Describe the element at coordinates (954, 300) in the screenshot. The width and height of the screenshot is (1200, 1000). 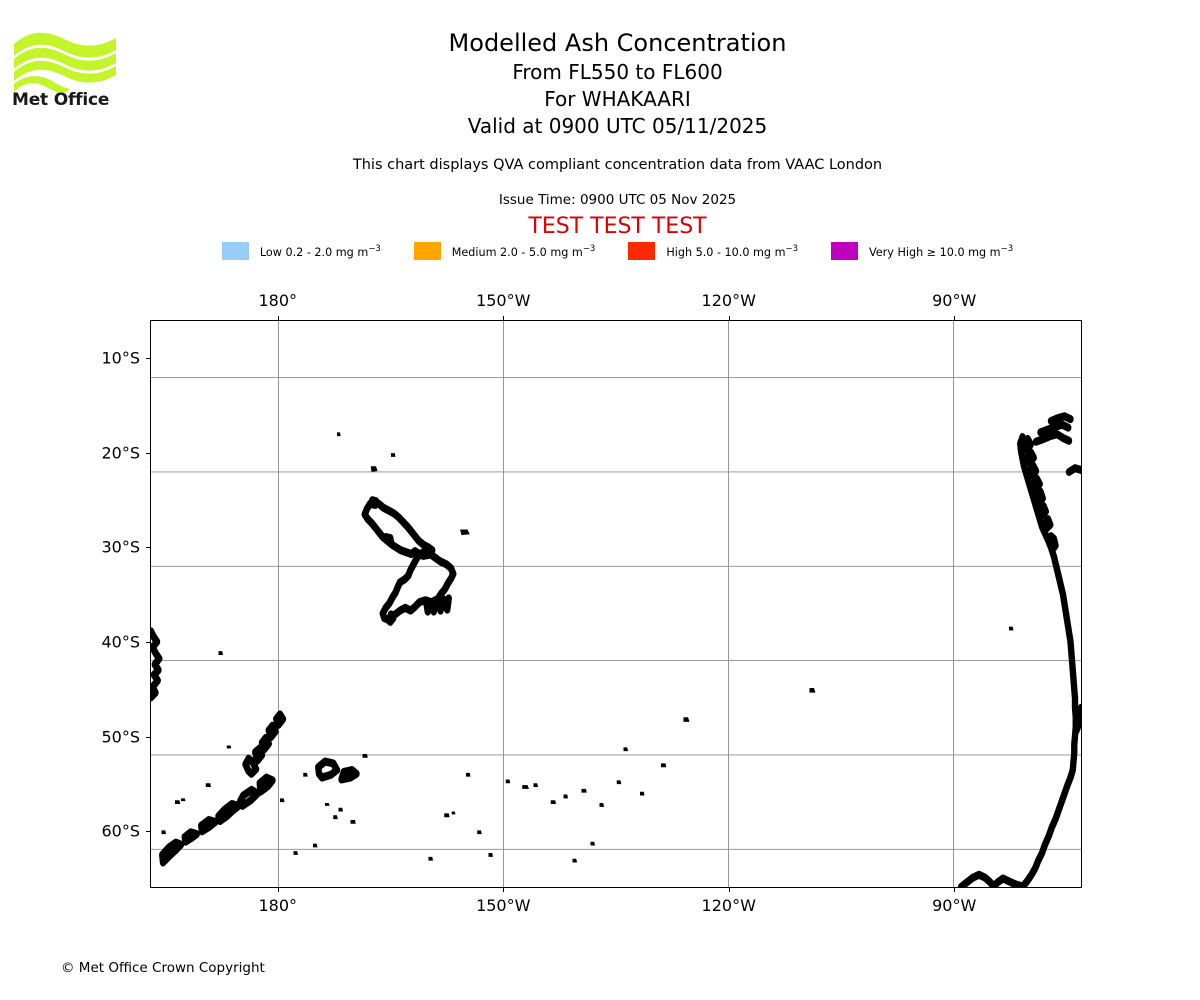
I see `x-tick-label-top: 90°W` at that location.